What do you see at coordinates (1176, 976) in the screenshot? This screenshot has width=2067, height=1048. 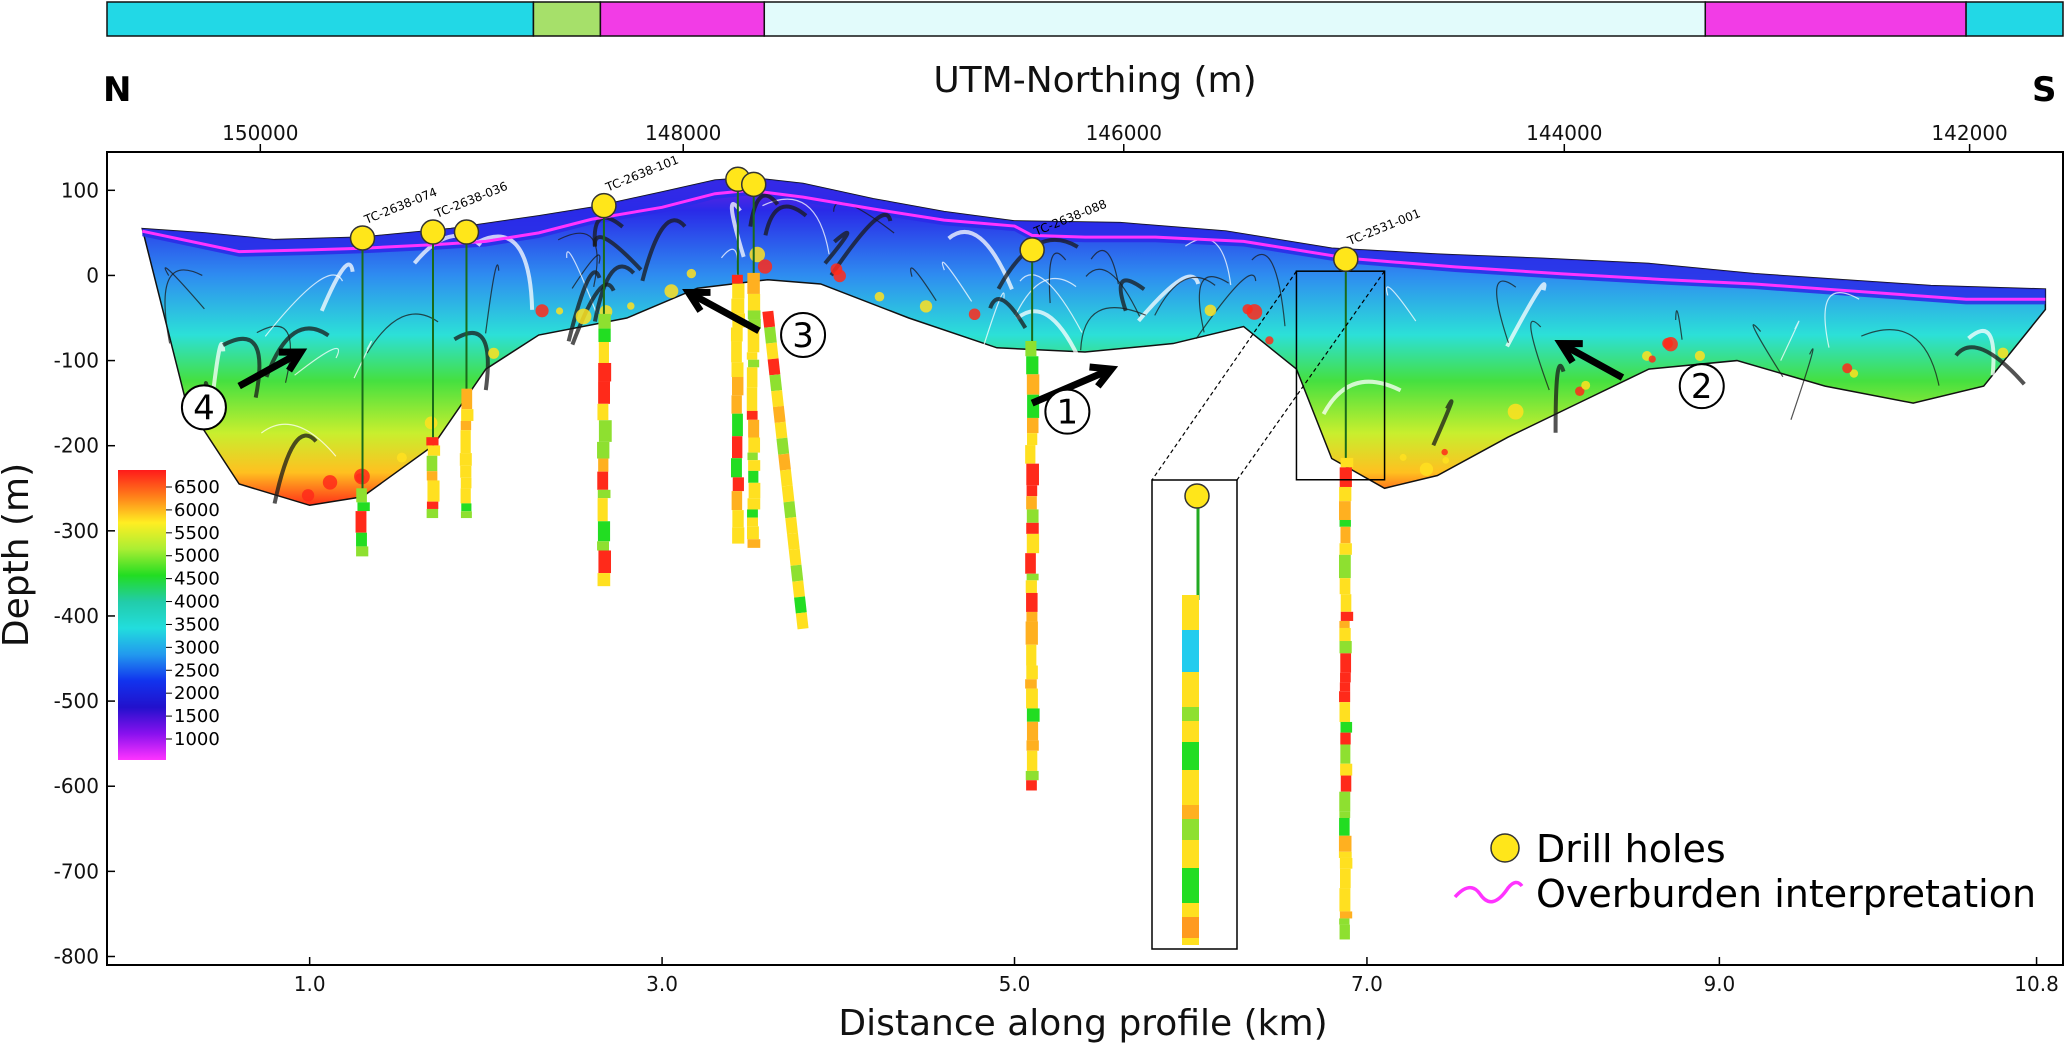 I see `x-axis-ticks: 1.0 3.0 5.0 7.0 9.0 10.8` at bounding box center [1176, 976].